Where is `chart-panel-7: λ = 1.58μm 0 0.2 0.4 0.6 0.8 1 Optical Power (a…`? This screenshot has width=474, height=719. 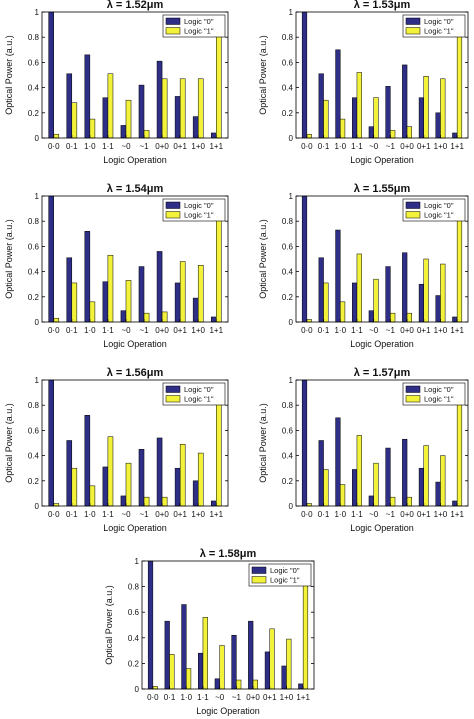 chart-panel-7: λ = 1.58μm 0 0.2 0.4 0.6 0.8 1 Optical Power (a… is located at coordinates (209, 632).